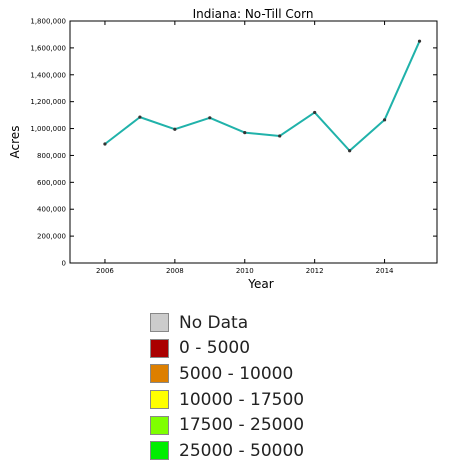 The width and height of the screenshot is (449, 464). I want to click on x-axis-label: Year, so click(260, 284).